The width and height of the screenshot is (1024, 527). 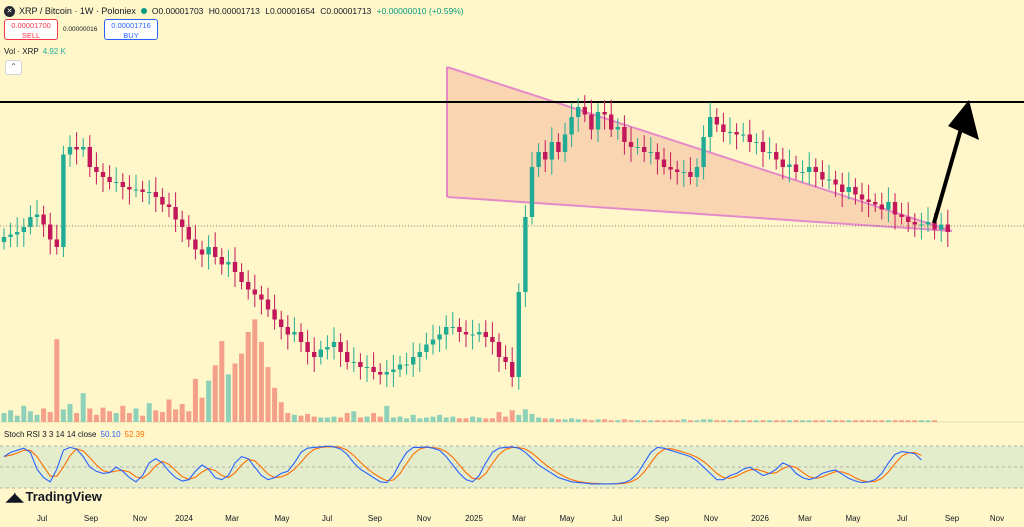 What do you see at coordinates (852, 518) in the screenshot?
I see `x-axis-tick-label: May` at bounding box center [852, 518].